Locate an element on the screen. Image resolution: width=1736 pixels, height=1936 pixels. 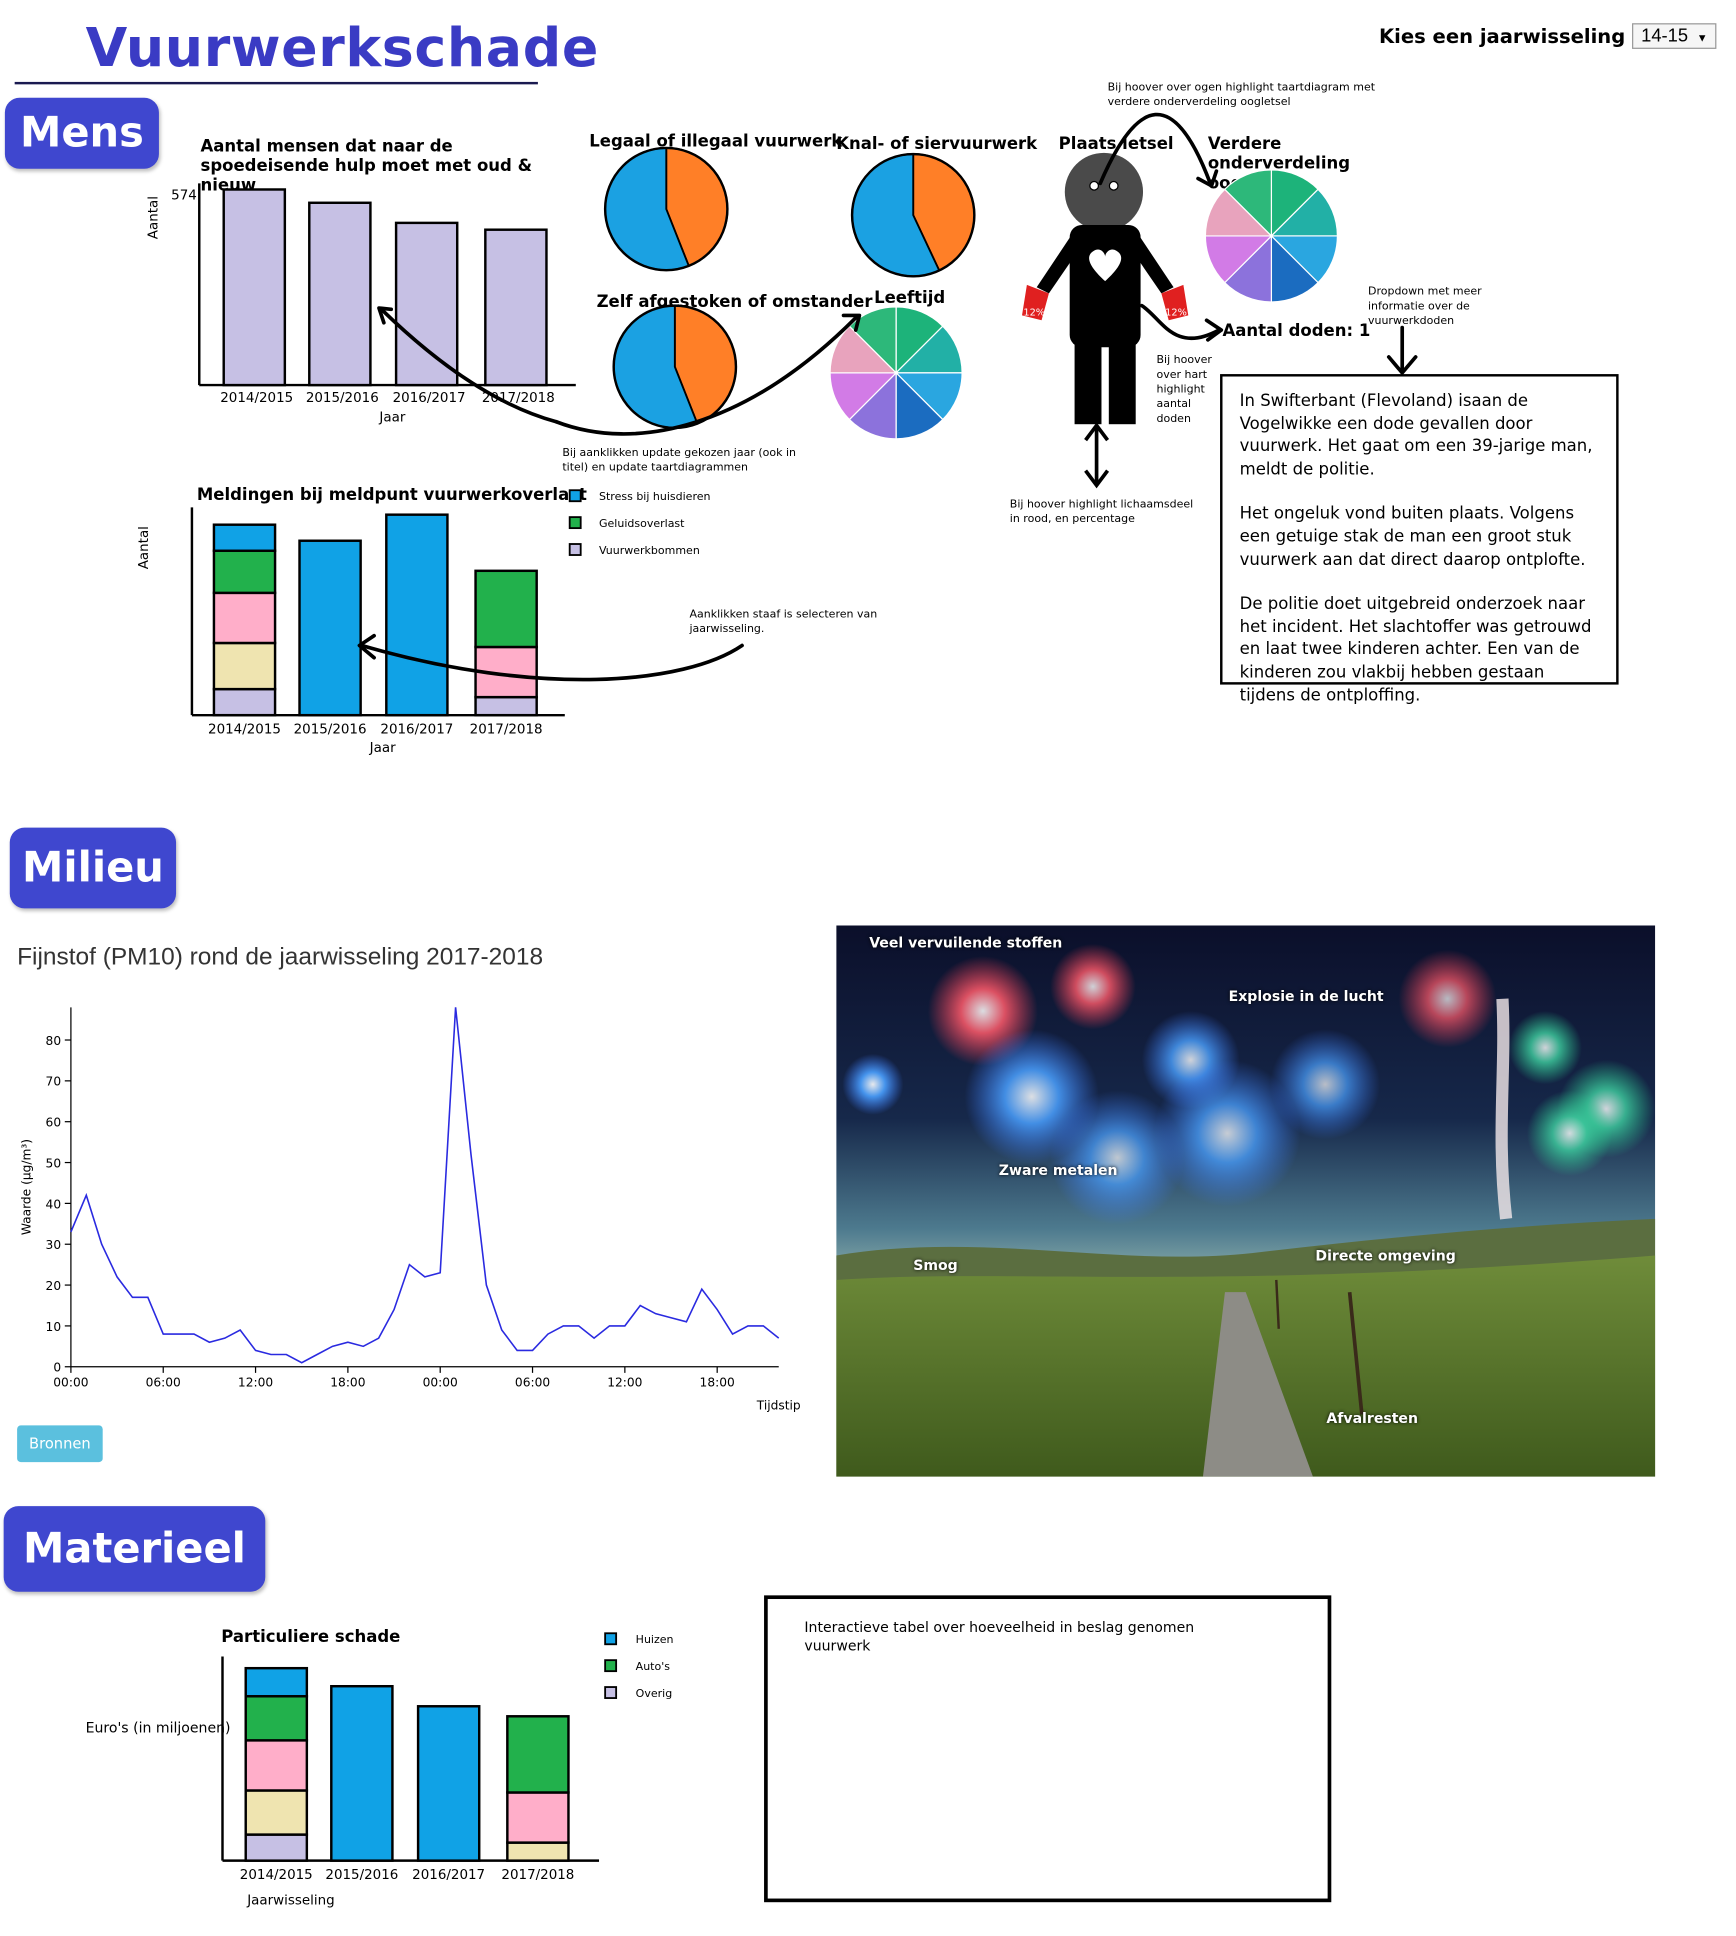
body-figure is located at coordinates (1105, 288).